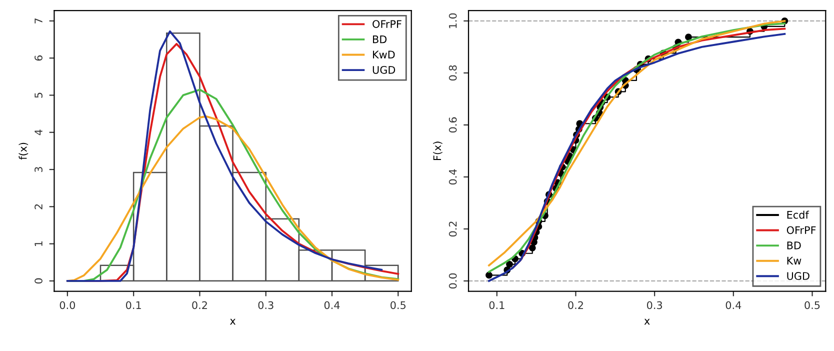  I want to click on y-tick-label: 3, so click(38, 169).